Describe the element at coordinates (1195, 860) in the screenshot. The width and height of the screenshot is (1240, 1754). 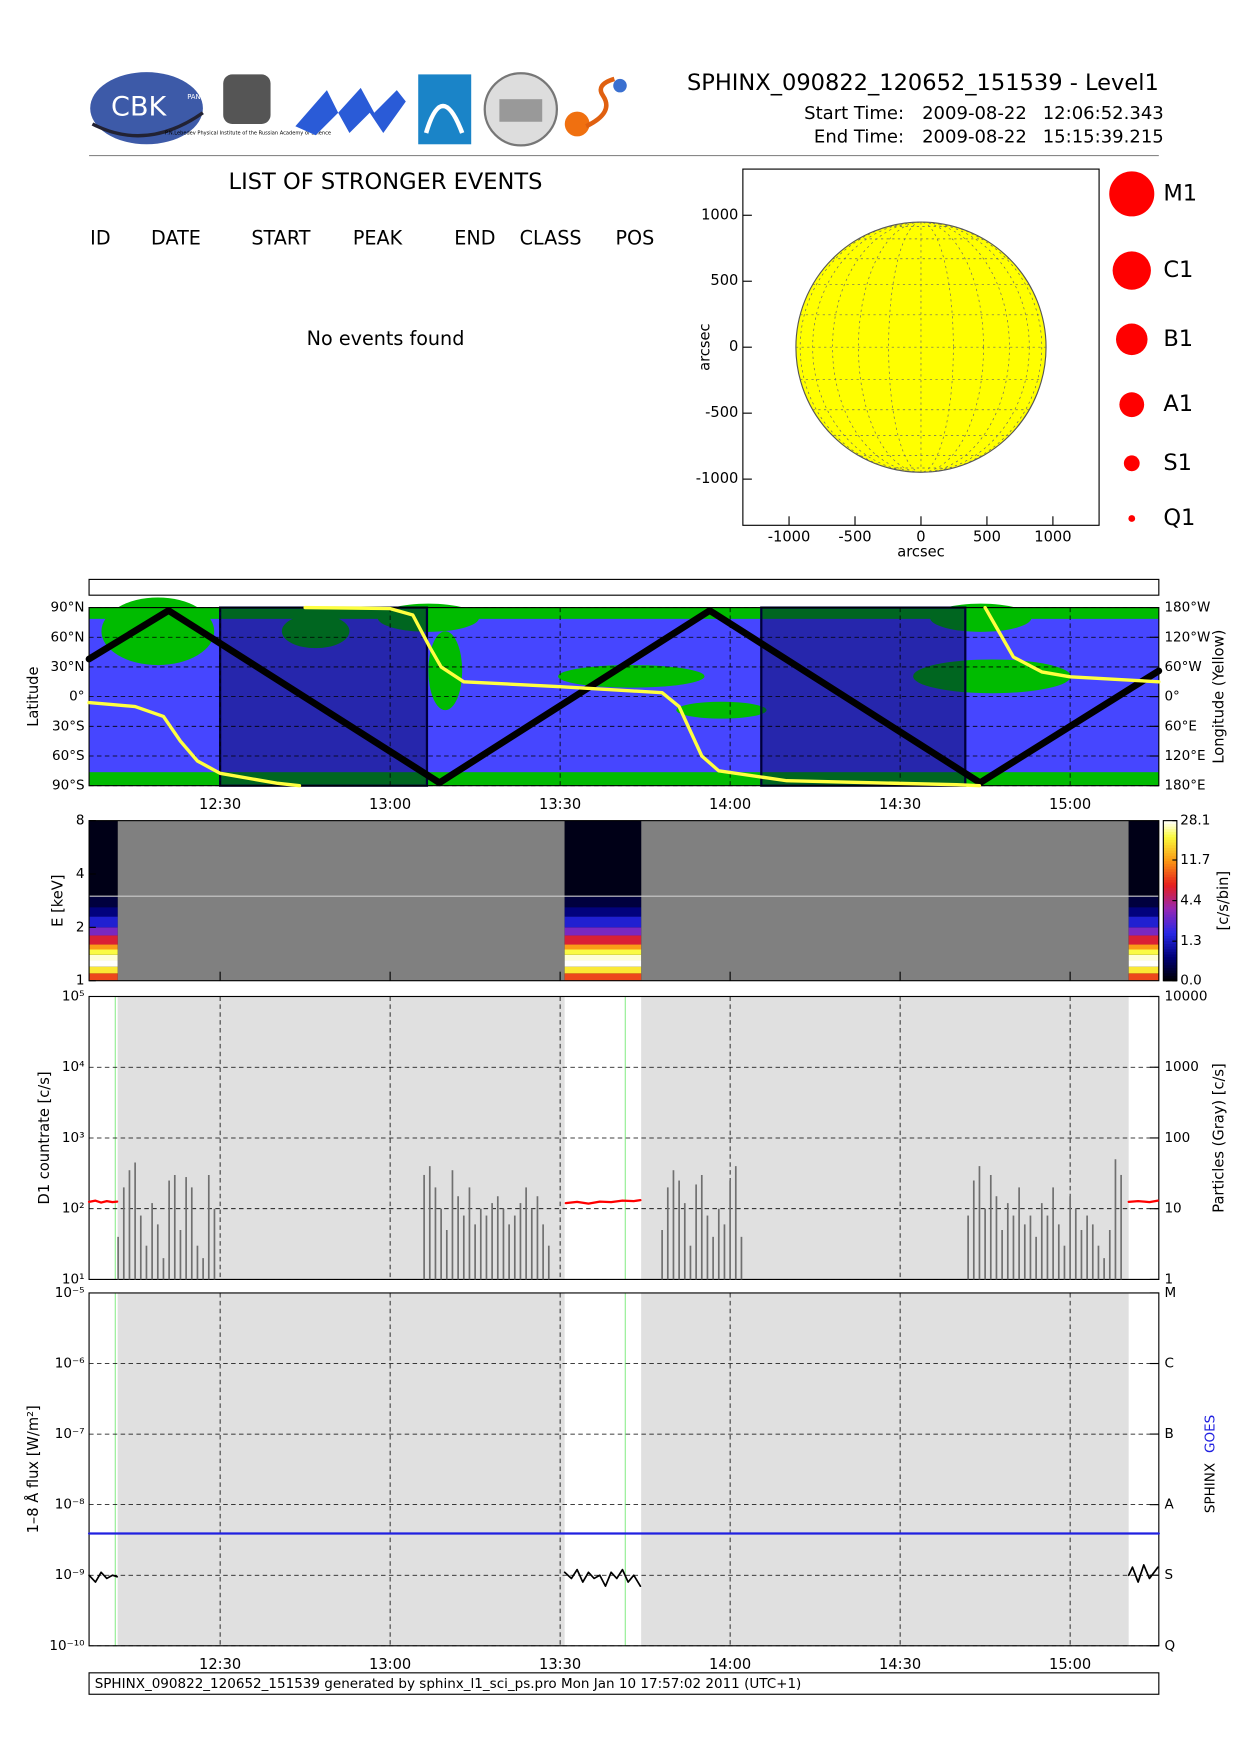
I see `colorbar-tick-label: 11.7` at that location.